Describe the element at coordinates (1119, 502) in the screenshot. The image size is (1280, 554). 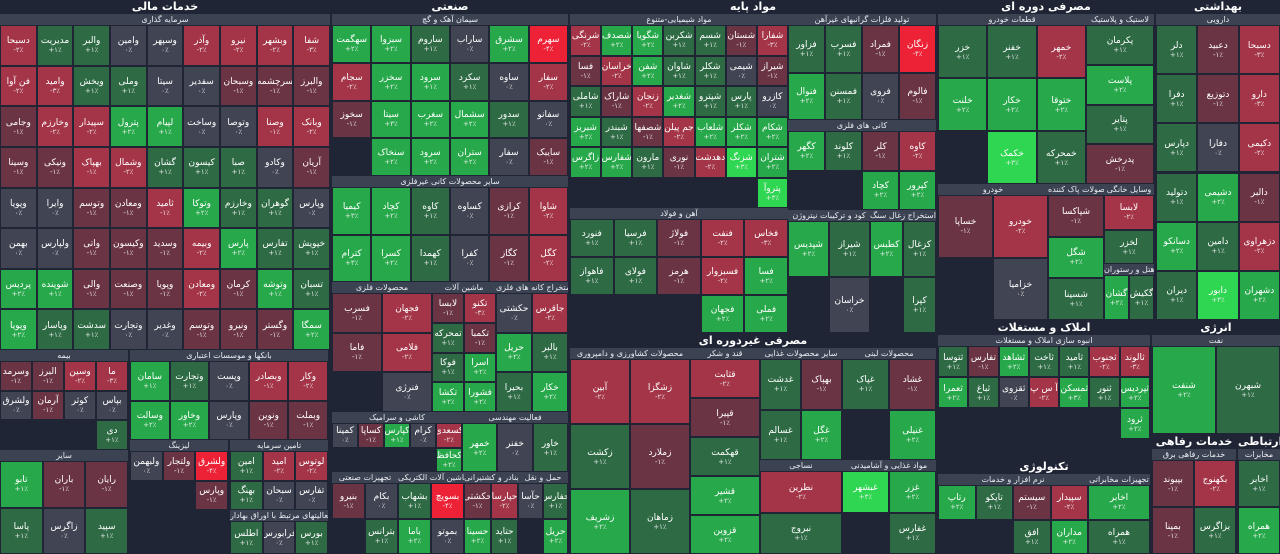
I see `stock-tile: اخابر +۲٪` at that location.